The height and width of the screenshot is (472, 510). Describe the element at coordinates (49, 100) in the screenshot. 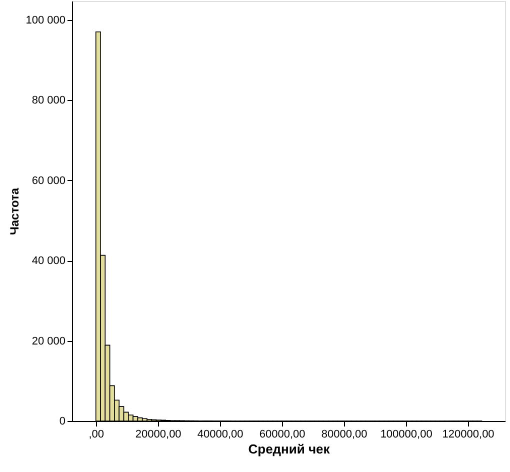

I see `y-tick-label: 80 000` at that location.